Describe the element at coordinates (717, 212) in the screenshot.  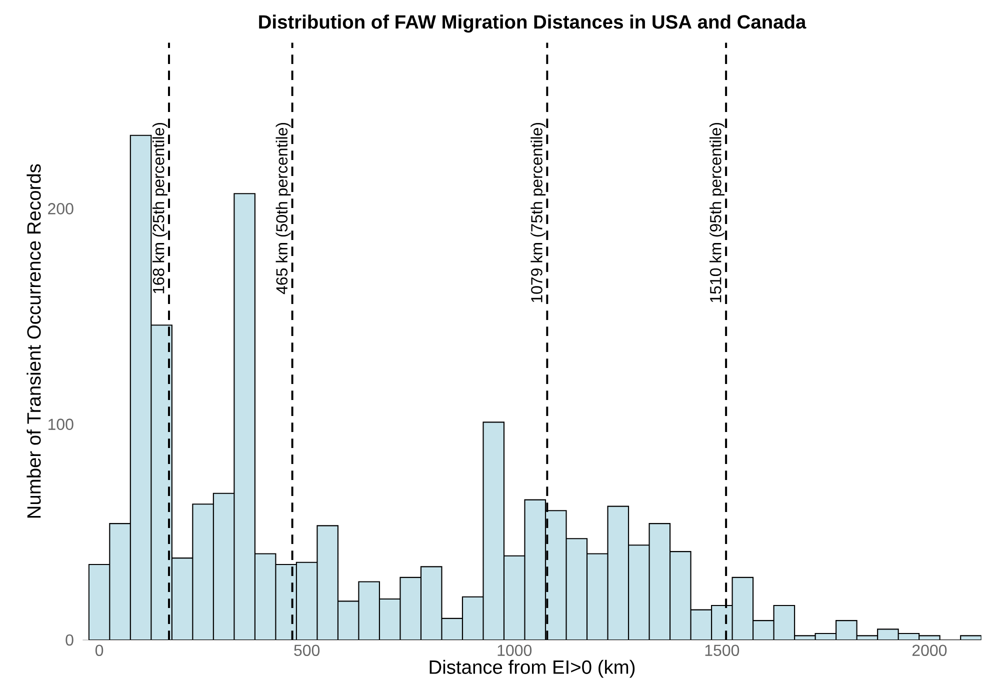
I see `ref-line-label: 1510 km (95th percentile)` at that location.